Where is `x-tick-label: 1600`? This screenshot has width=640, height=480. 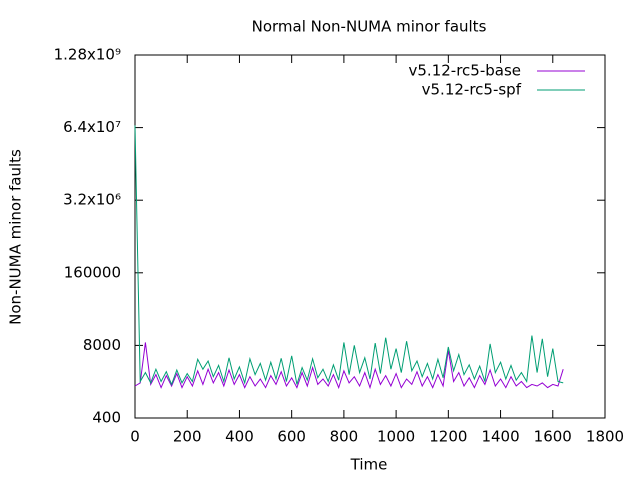
x-tick-label: 1600 is located at coordinates (553, 437).